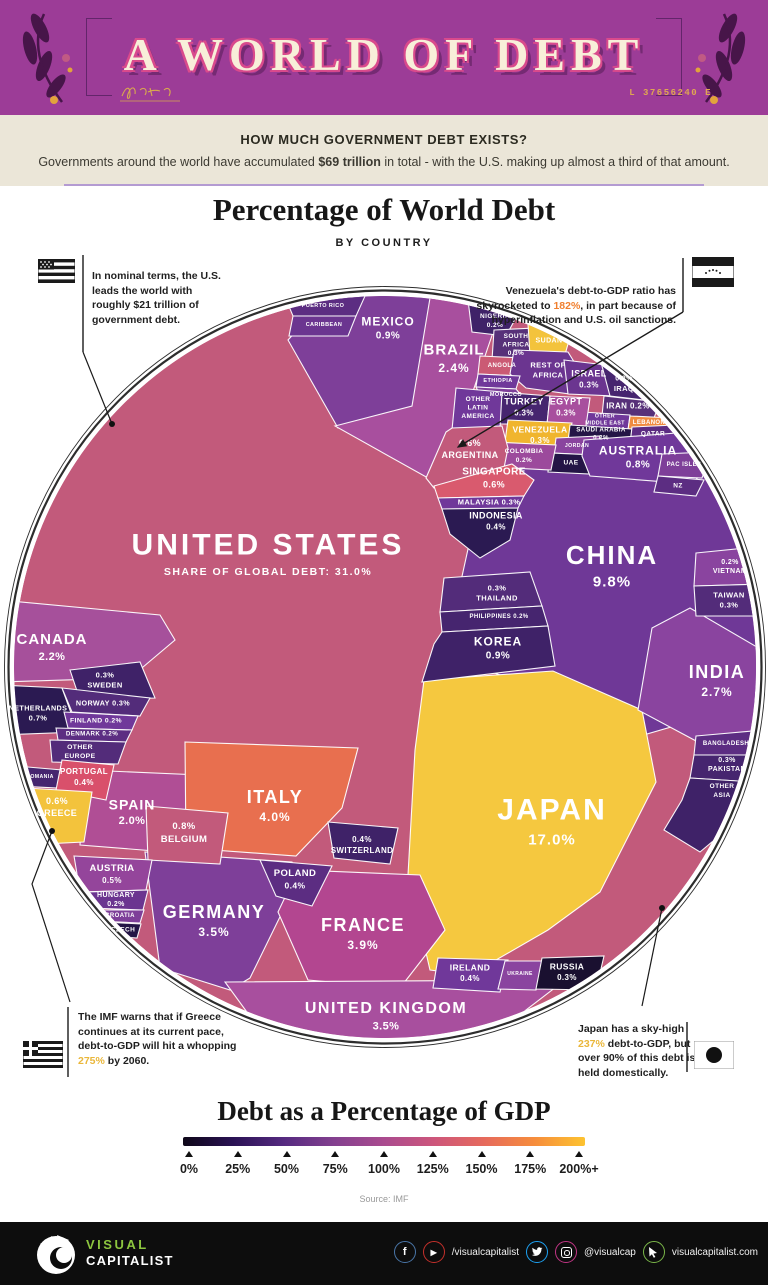  I want to click on cell-korea, so click(488, 654).